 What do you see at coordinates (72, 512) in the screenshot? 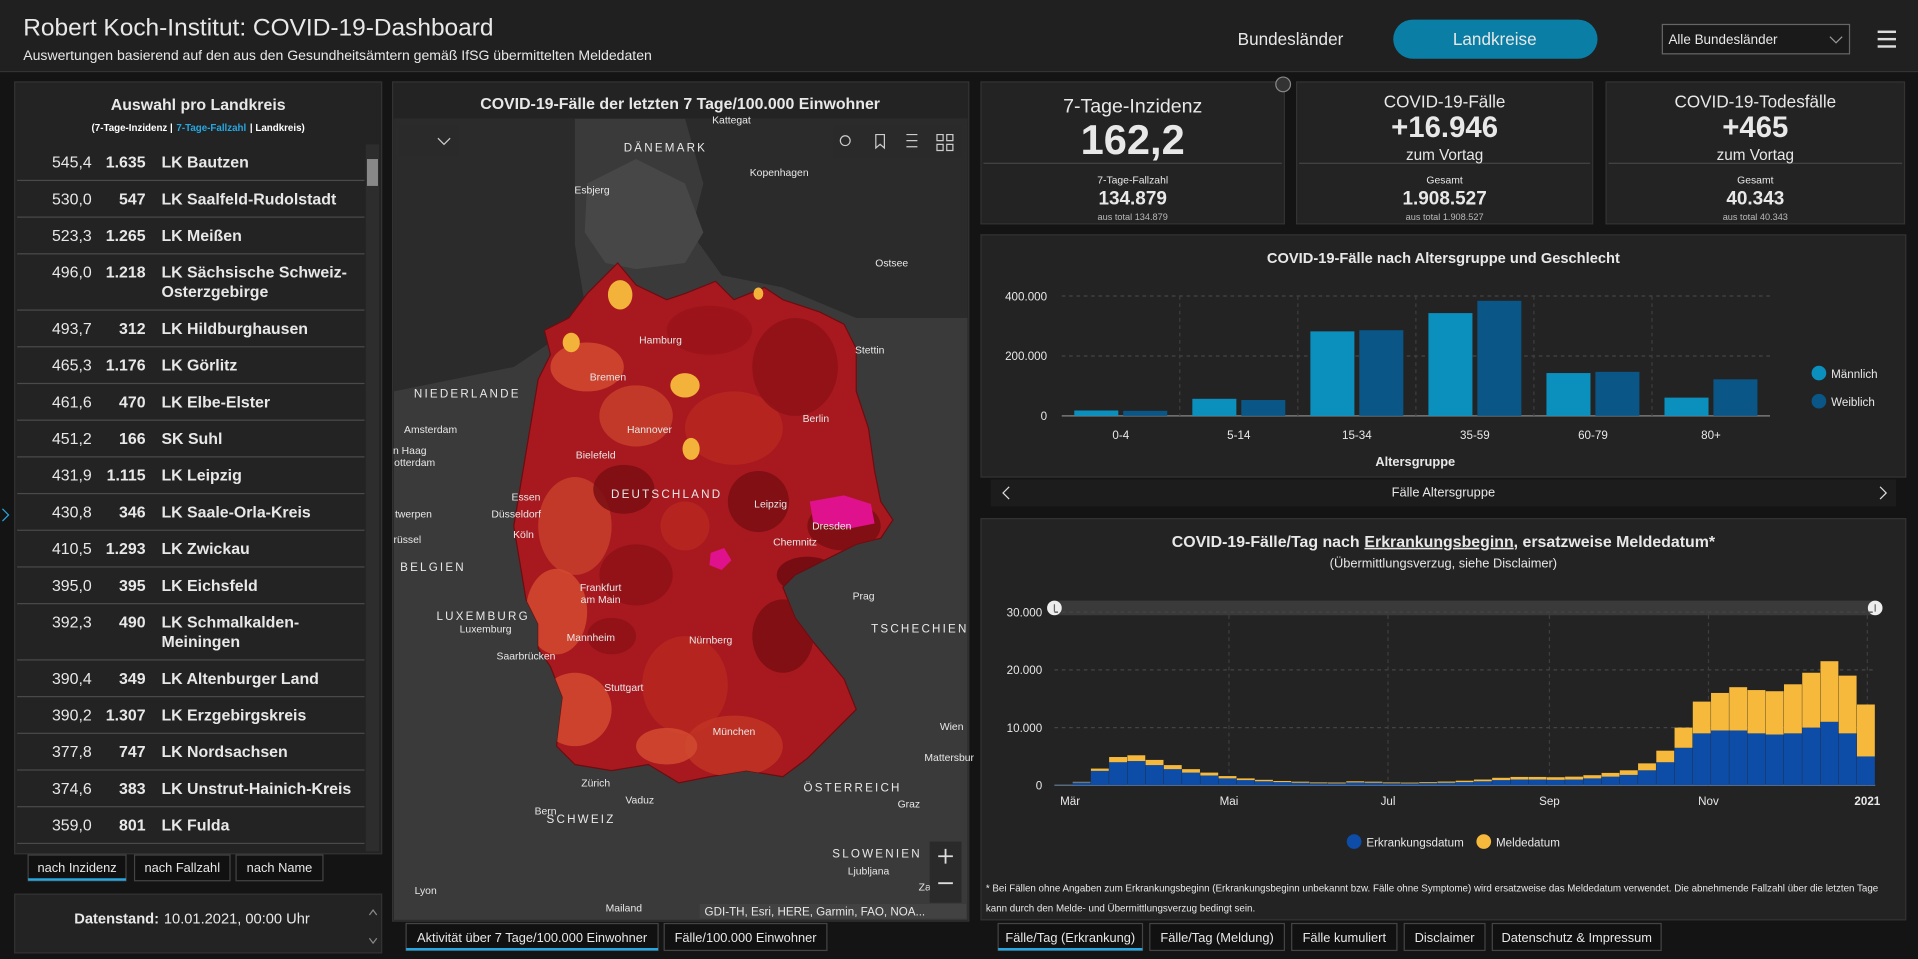
I see `incidence: 430,8` at bounding box center [72, 512].